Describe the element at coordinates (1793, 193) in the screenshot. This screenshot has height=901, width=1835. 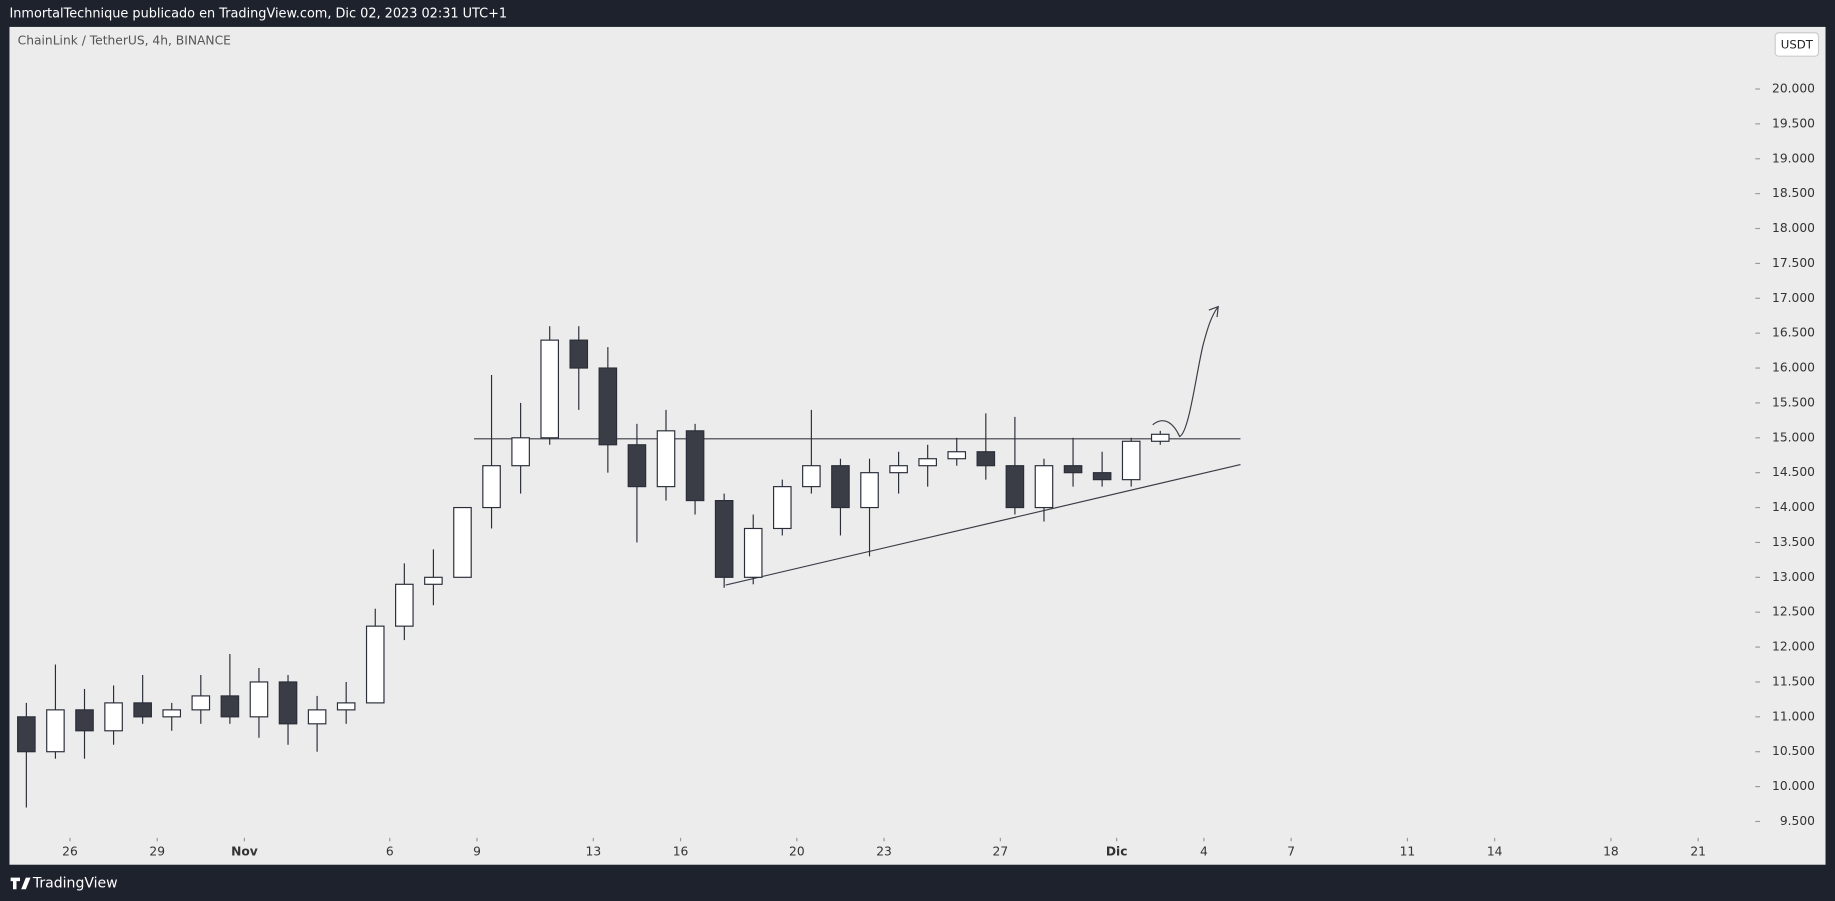
I see `y-tick-label: 18.500` at that location.